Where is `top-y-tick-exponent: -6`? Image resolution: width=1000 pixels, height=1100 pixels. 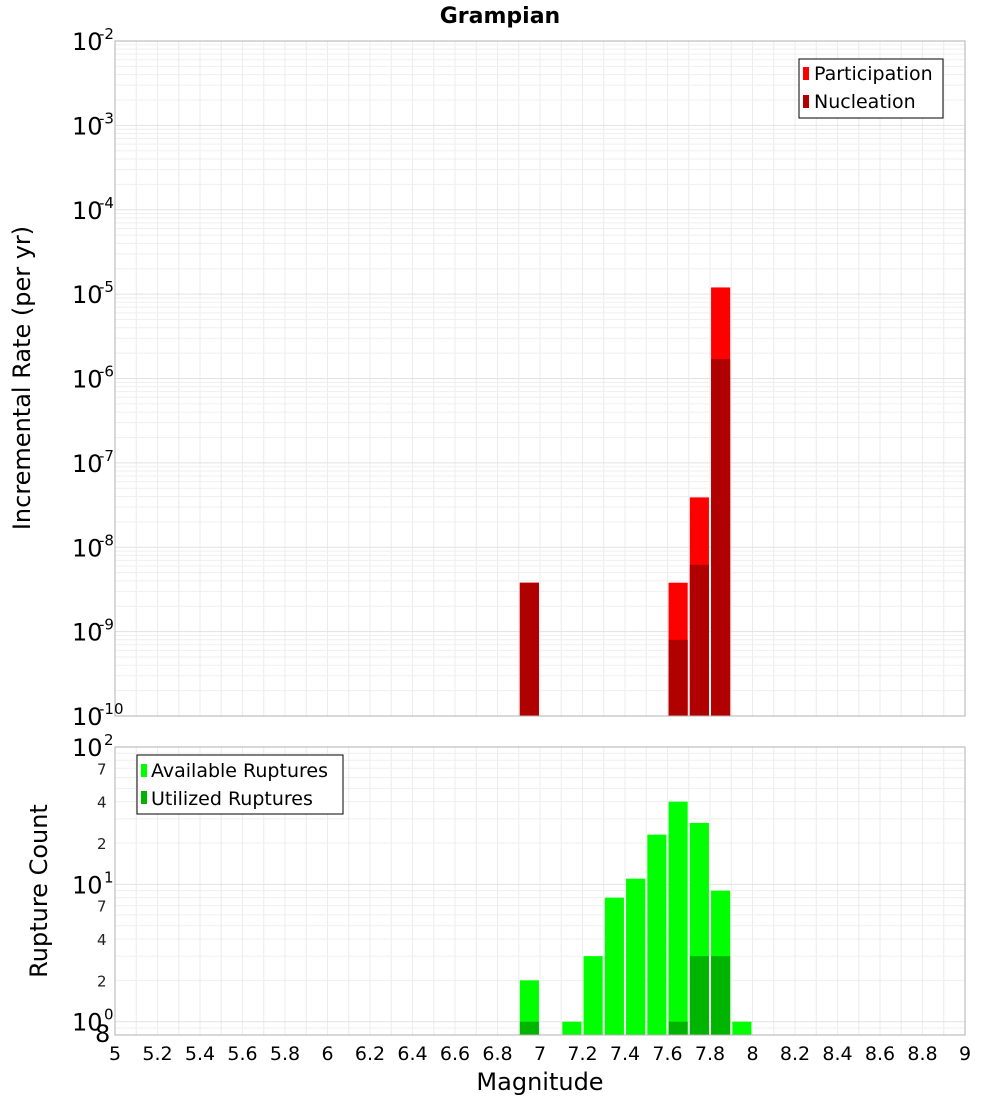
top-y-tick-exponent: -6 is located at coordinates (106, 372).